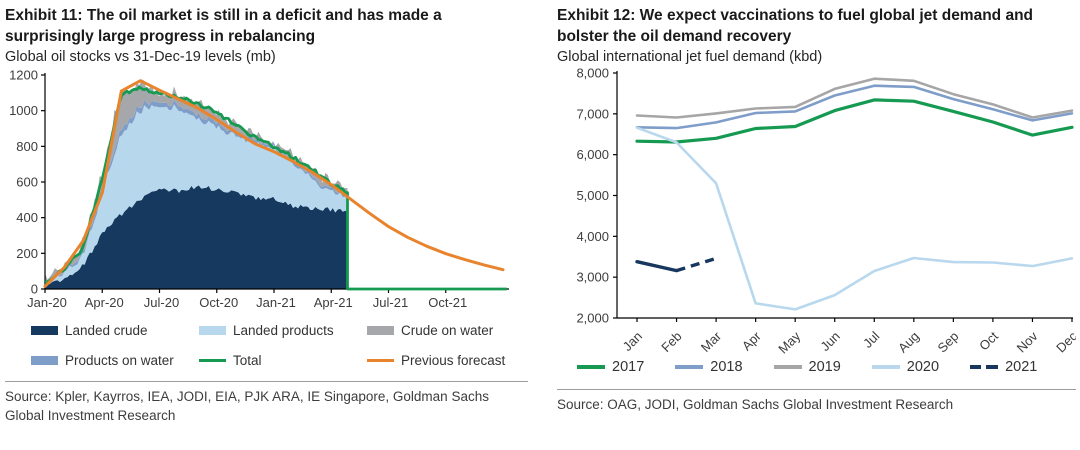  What do you see at coordinates (106, 330) in the screenshot?
I see `legend-label: Landed crude` at bounding box center [106, 330].